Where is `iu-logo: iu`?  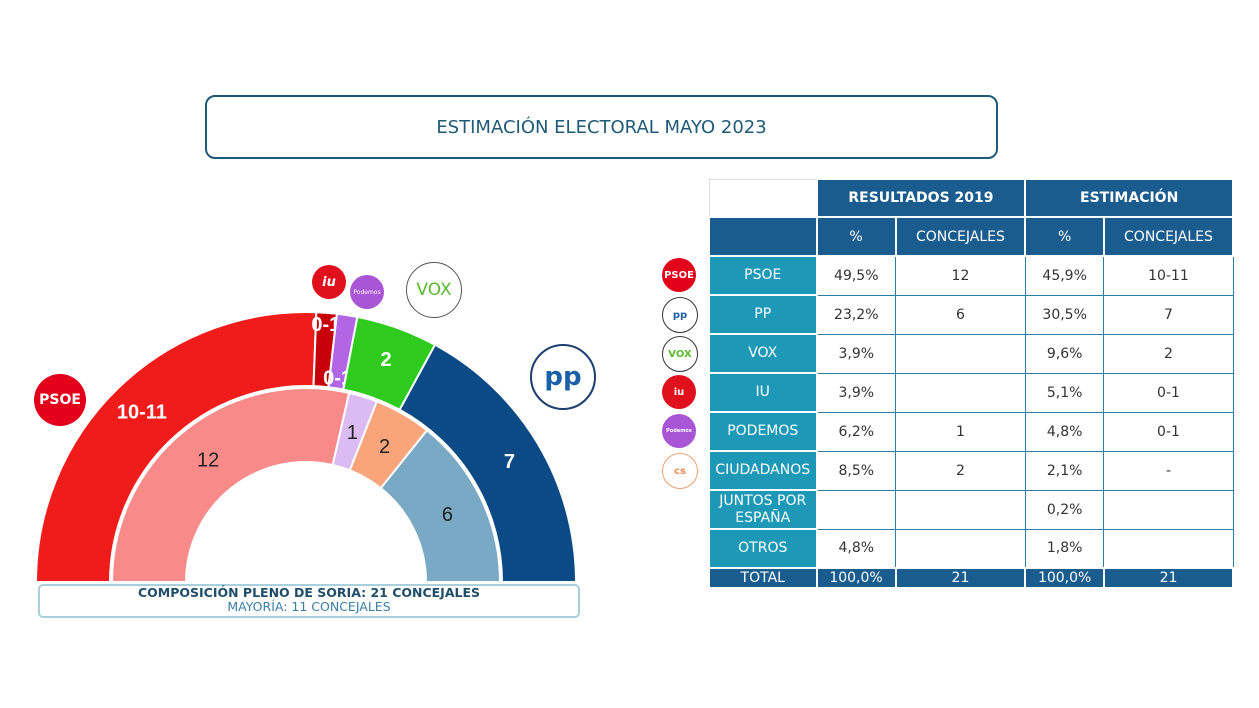 iu-logo: iu is located at coordinates (329, 282).